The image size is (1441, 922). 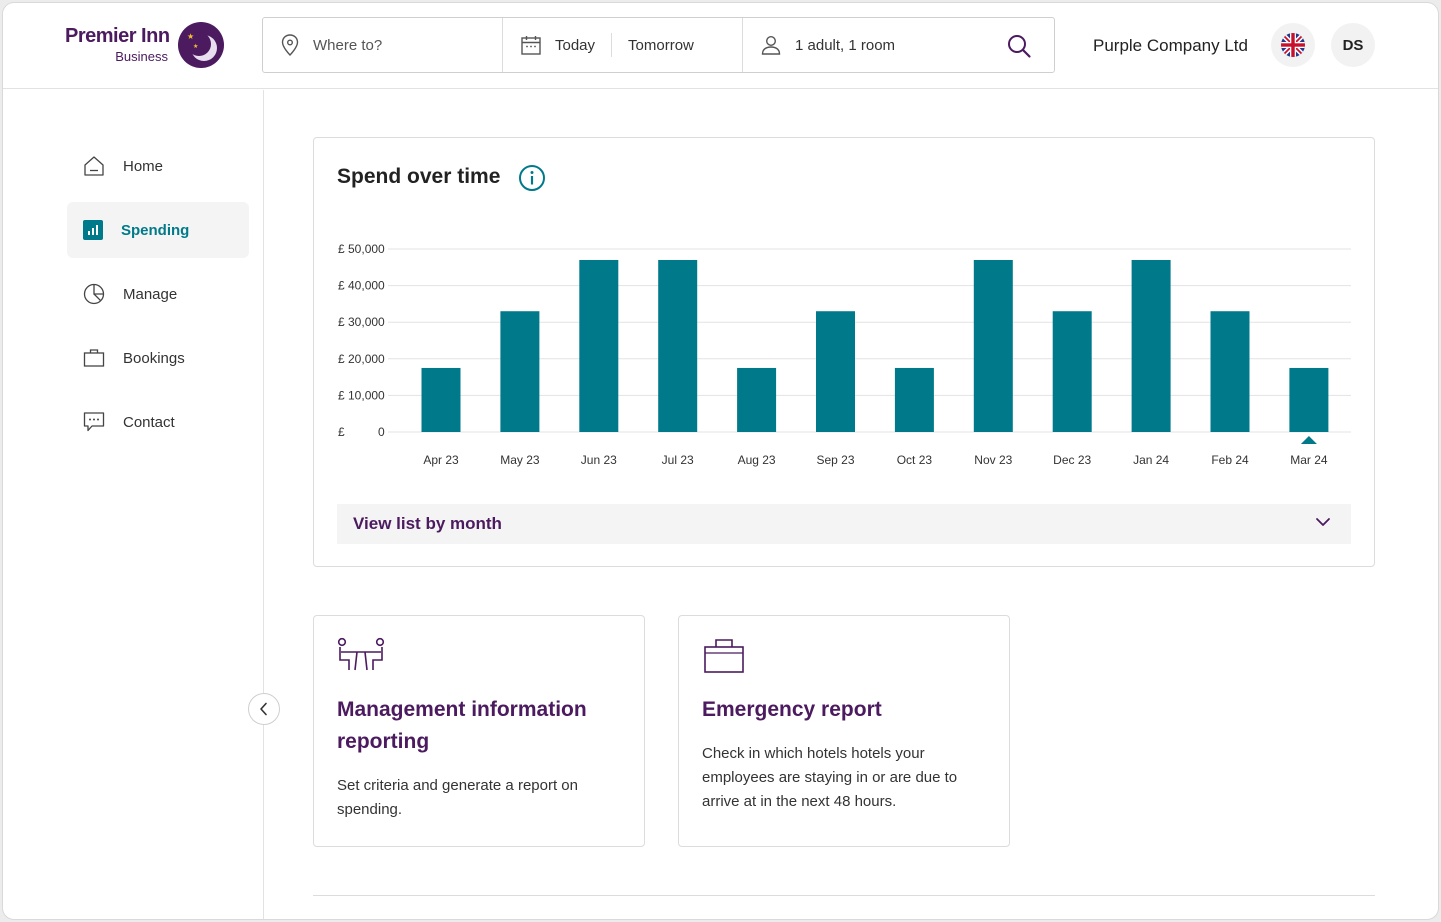 What do you see at coordinates (290, 45) in the screenshot?
I see `location-pin-icon` at bounding box center [290, 45].